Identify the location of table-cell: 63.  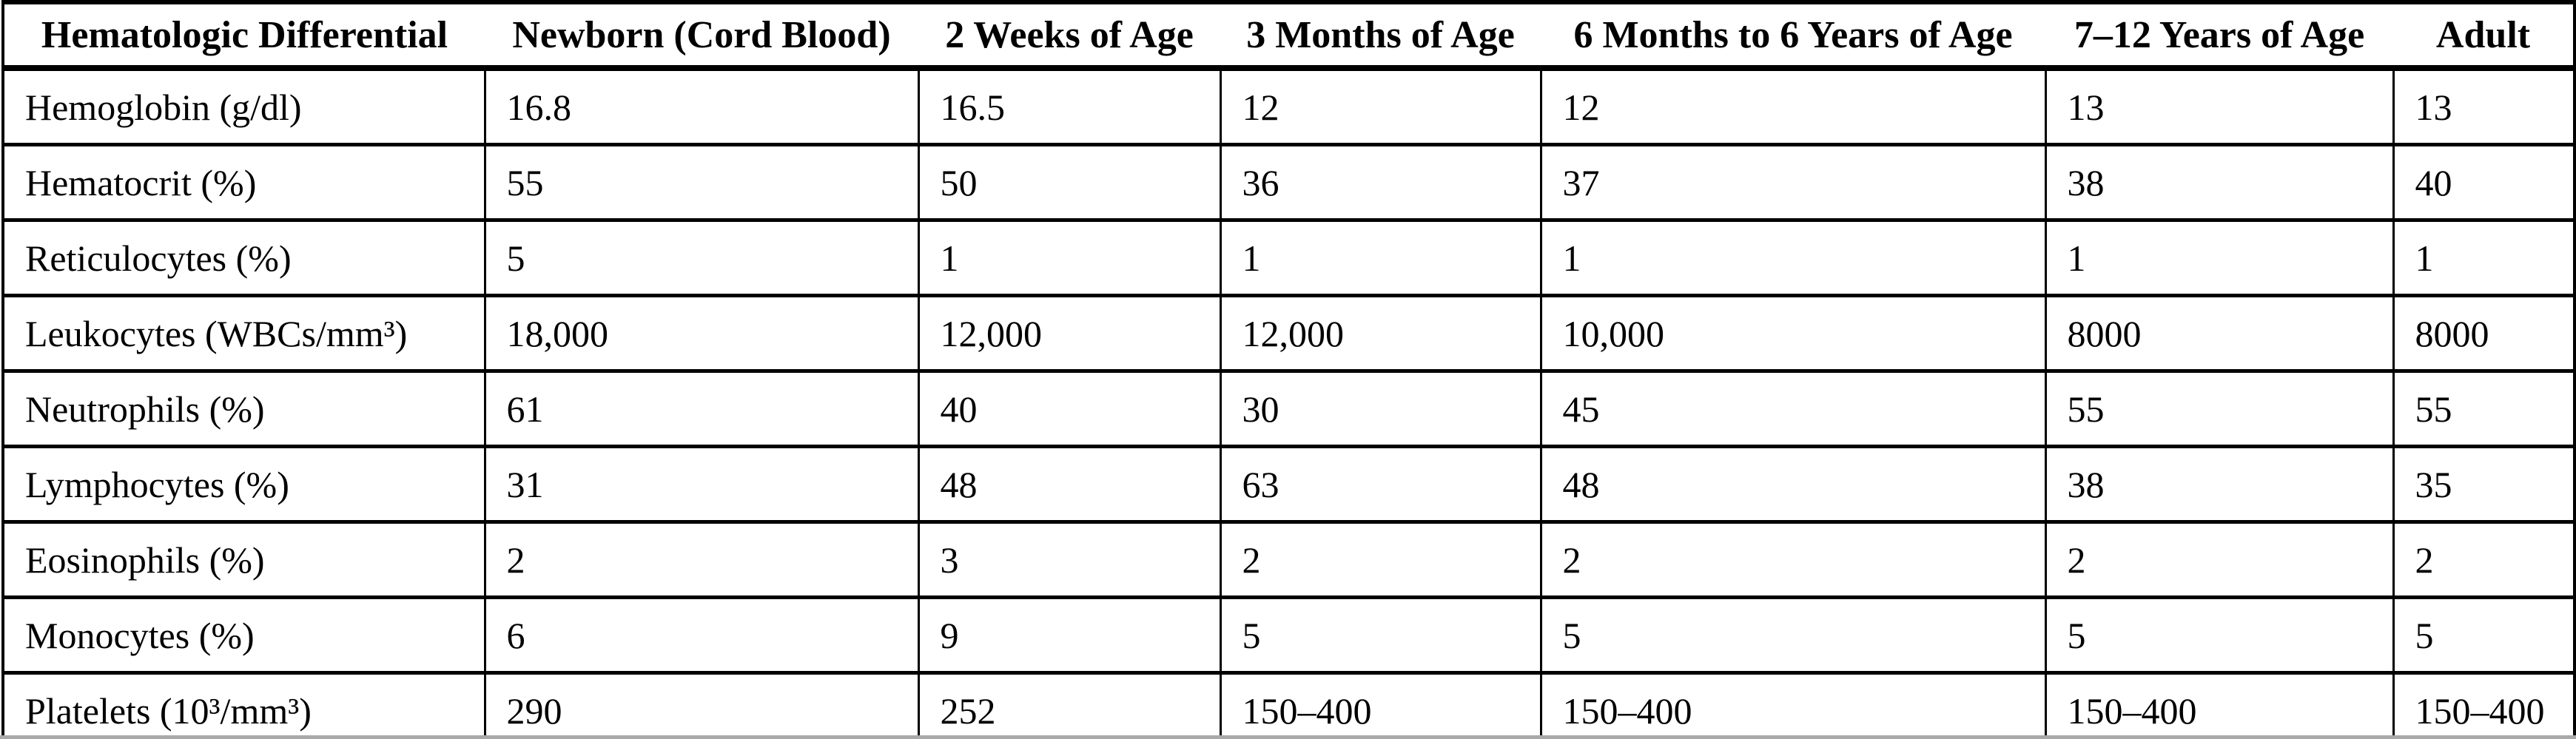
(1380, 484).